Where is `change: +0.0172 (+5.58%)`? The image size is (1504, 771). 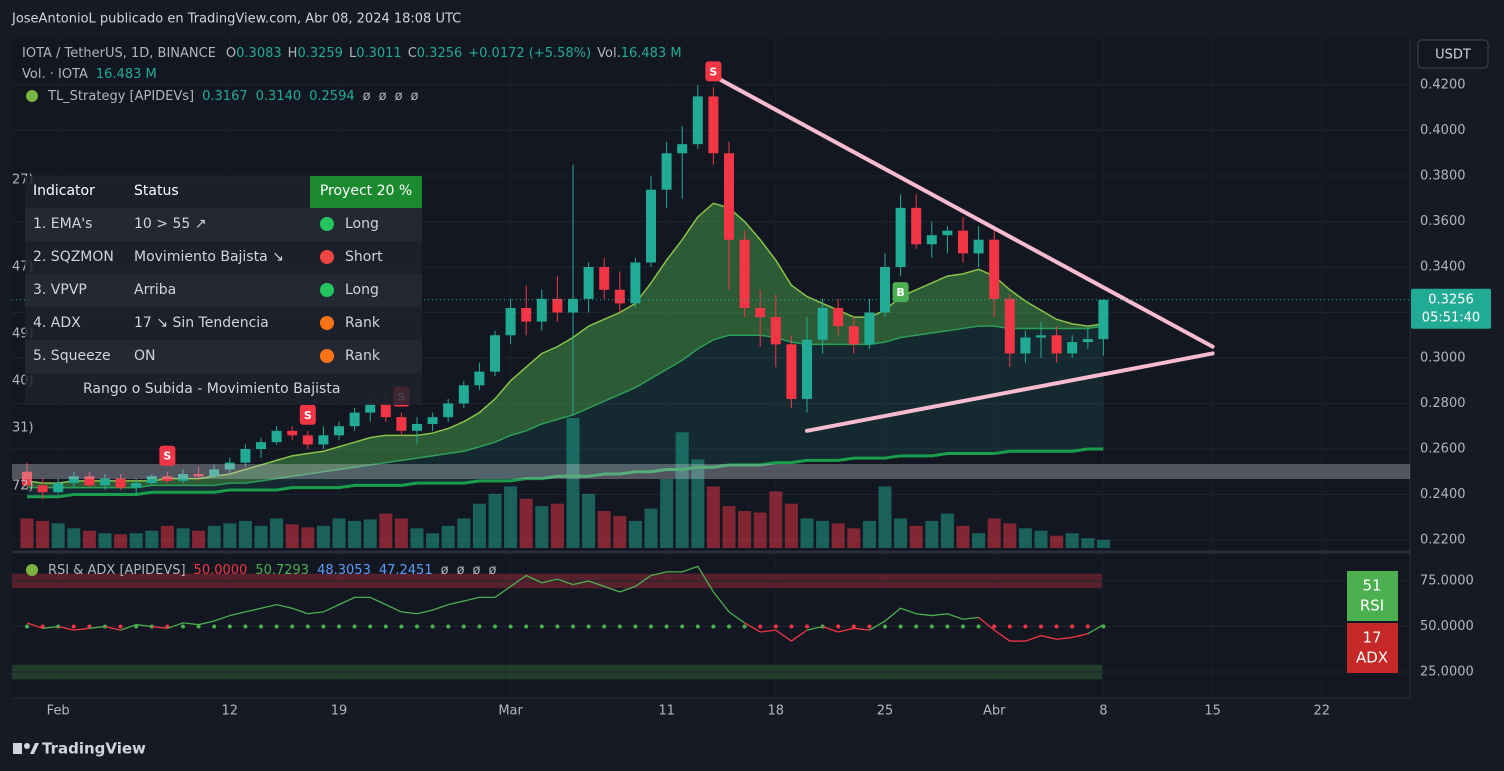 change: +0.0172 (+5.58%) is located at coordinates (529, 53).